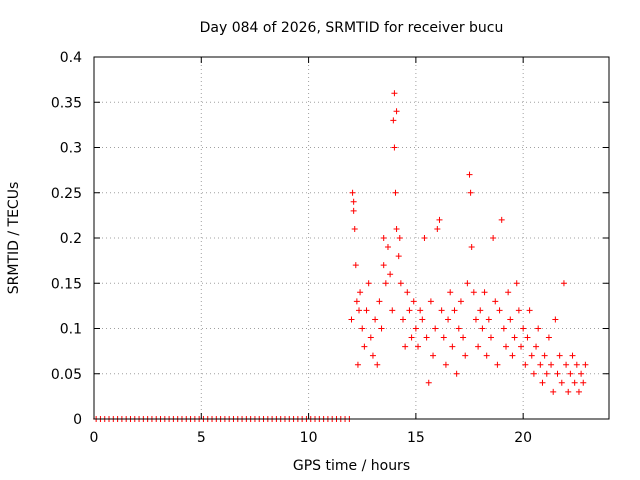 This screenshot has height=480, width=640. Describe the element at coordinates (351, 466) in the screenshot. I see `x-axis-label: GPS time / hours` at that location.